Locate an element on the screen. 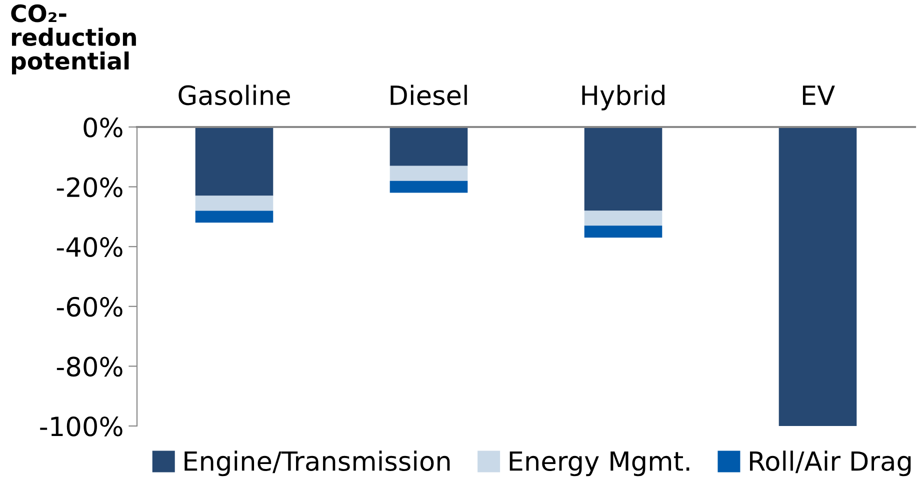  x-tick-label: Diesel is located at coordinates (428, 95).